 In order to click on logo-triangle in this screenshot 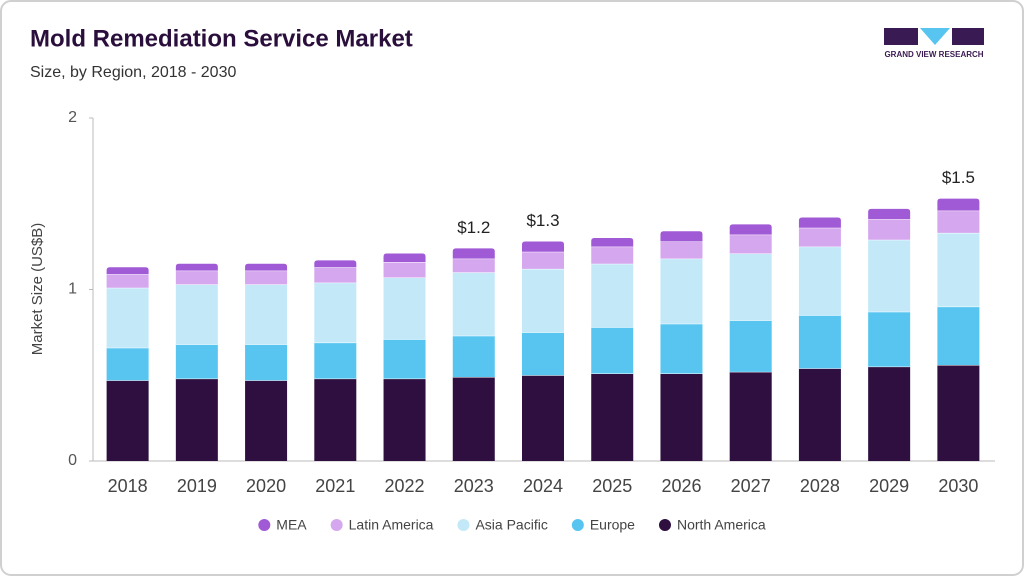, I will do `click(935, 36)`.